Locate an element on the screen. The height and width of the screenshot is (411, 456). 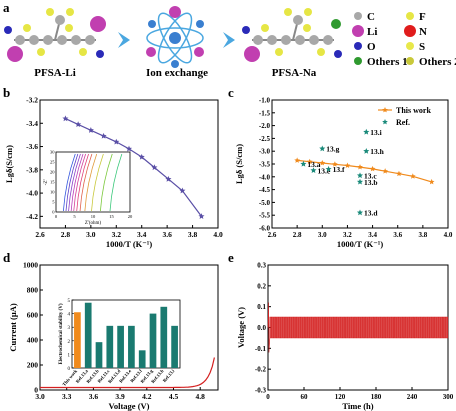
inset-frame is located at coordinates (93, 182).